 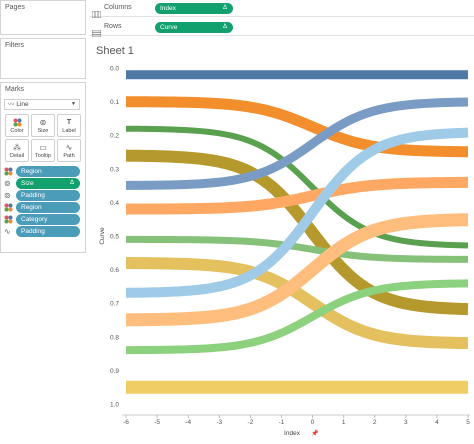 I want to click on size-button: ⊚ Size, so click(x=43, y=125).